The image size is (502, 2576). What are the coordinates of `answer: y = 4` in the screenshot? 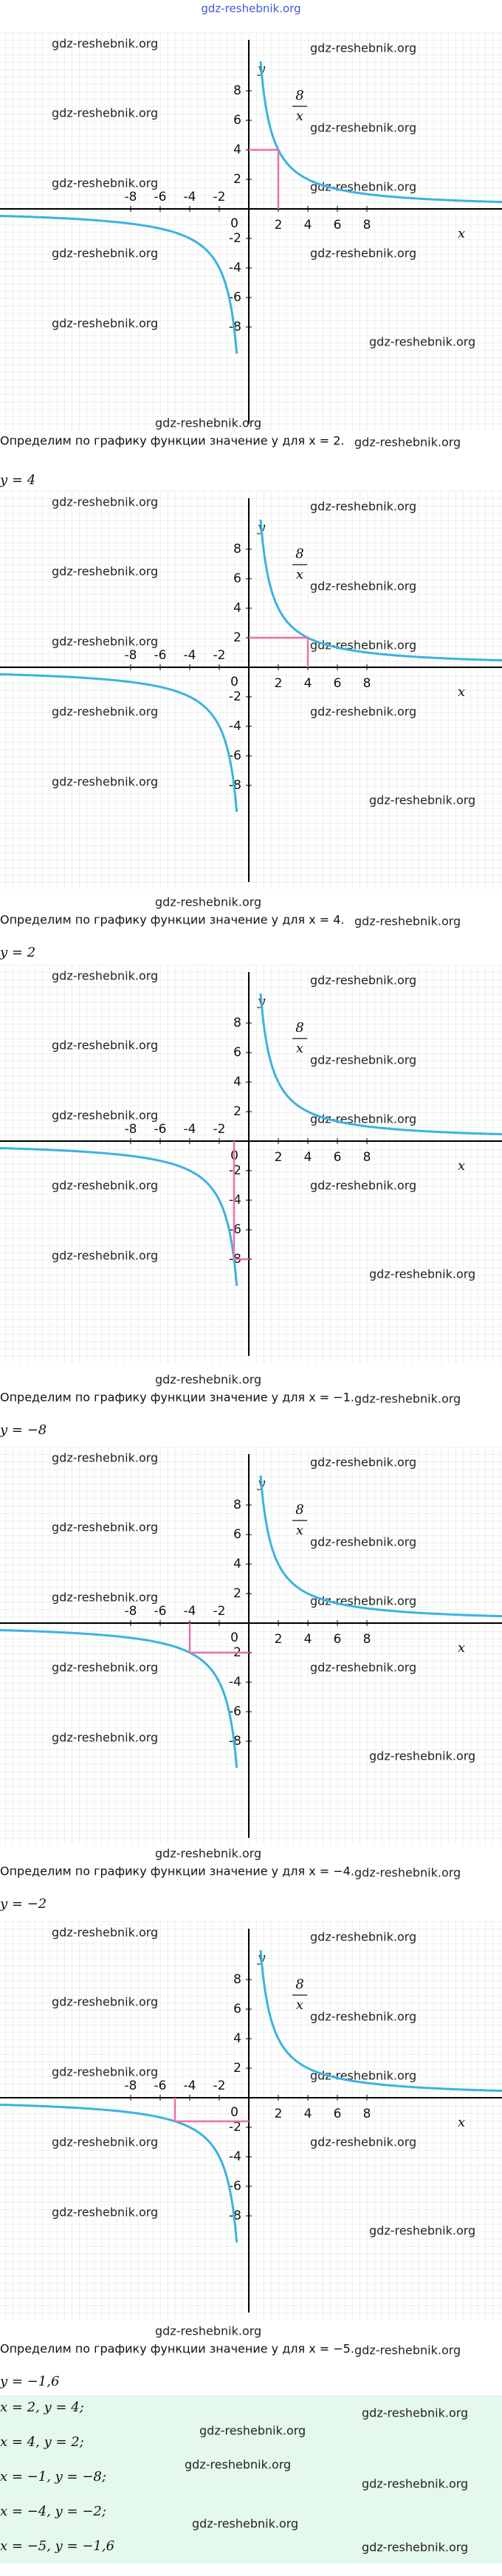 It's located at (17, 480).